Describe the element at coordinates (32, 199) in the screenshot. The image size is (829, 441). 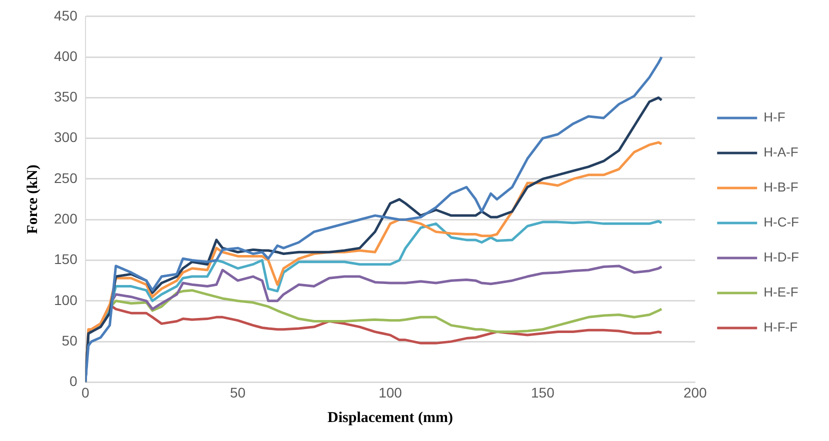
I see `y-axis-title: Force (kN)` at that location.